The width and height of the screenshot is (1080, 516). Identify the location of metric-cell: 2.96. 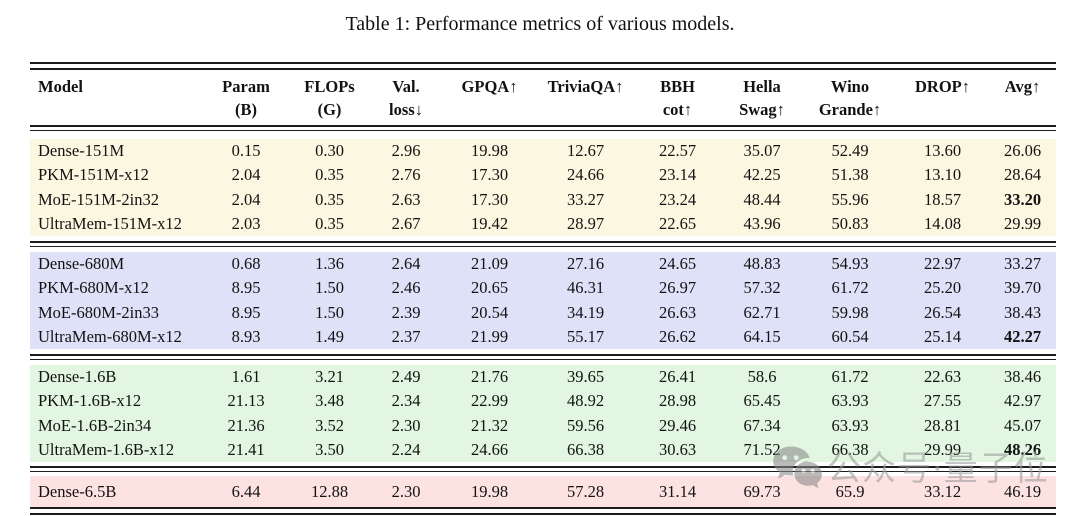
(406, 150).